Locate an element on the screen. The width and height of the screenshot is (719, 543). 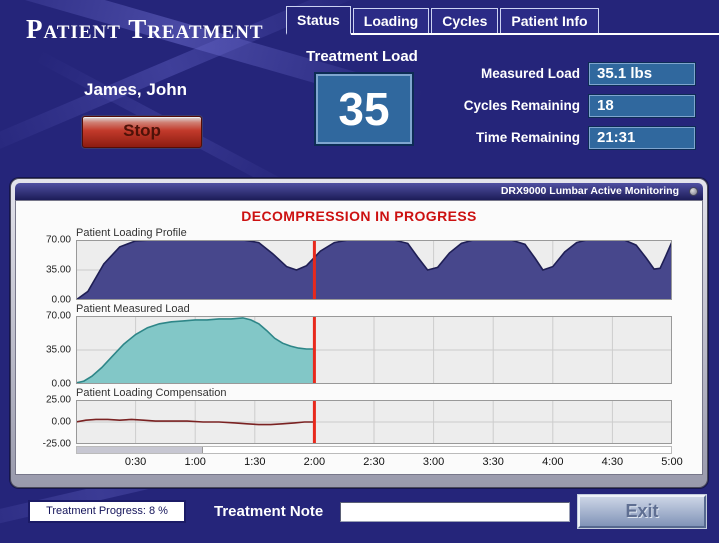
tab-status: Status is located at coordinates (318, 20).